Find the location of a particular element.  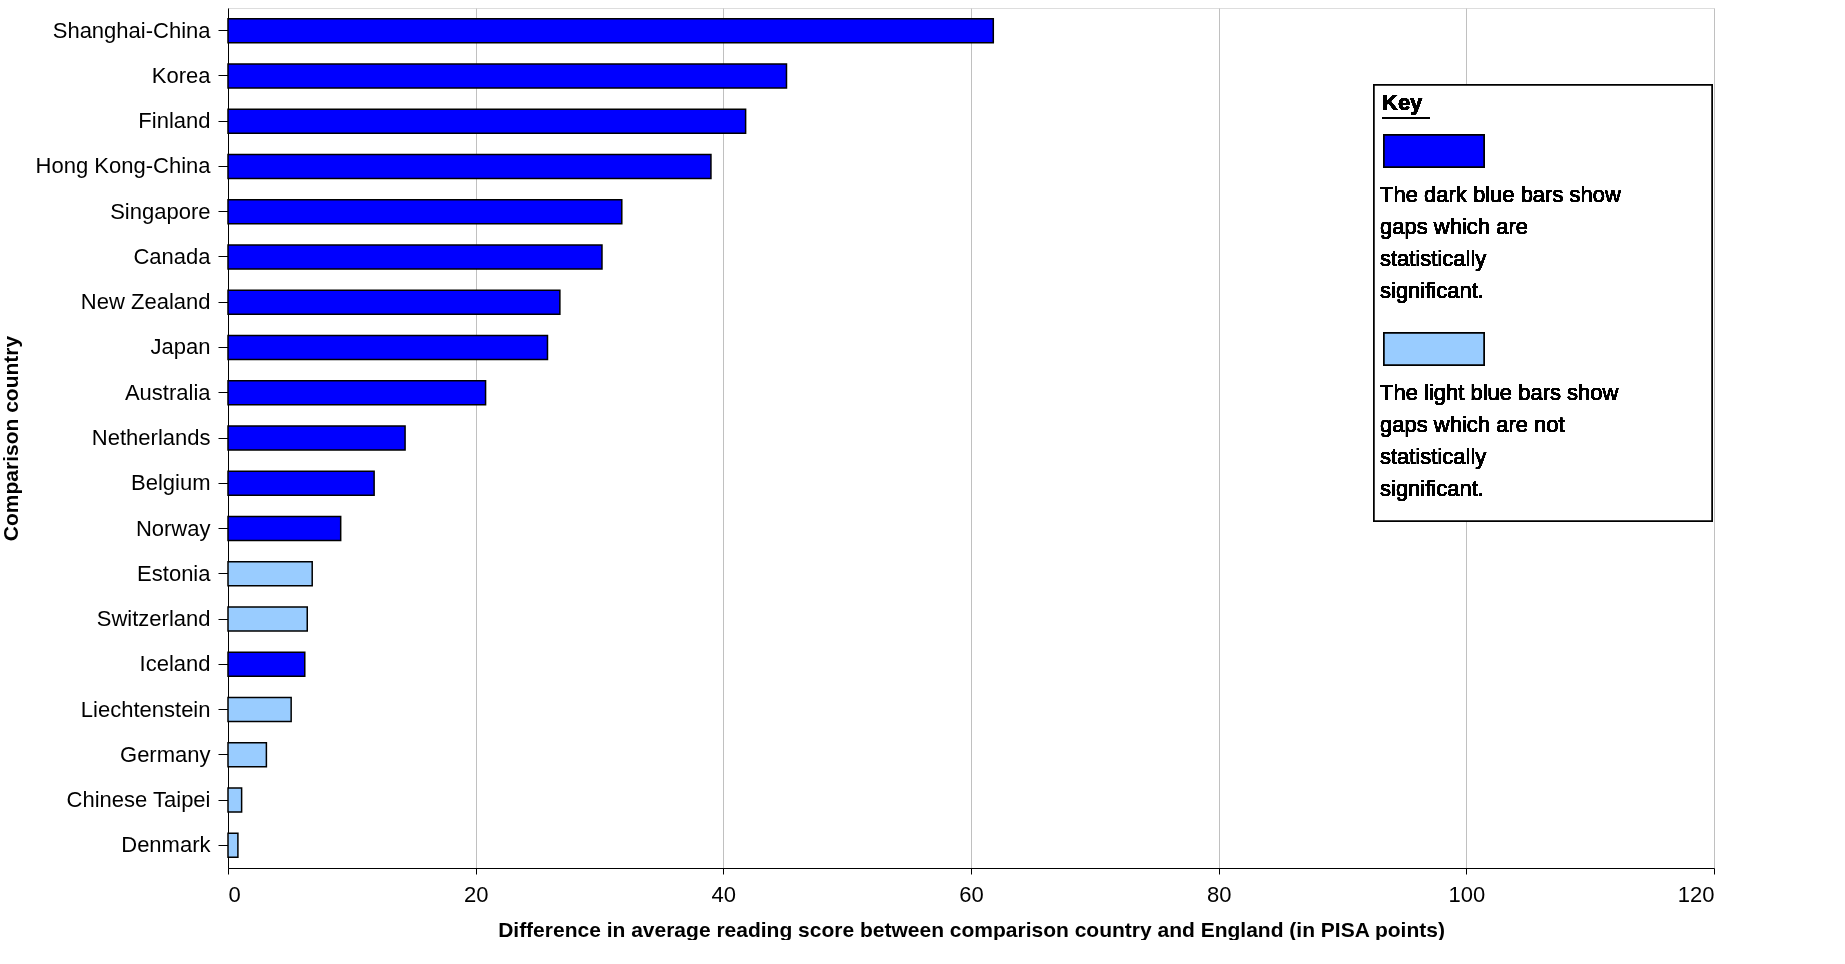

x-tick-label: 100 is located at coordinates (1467, 894).